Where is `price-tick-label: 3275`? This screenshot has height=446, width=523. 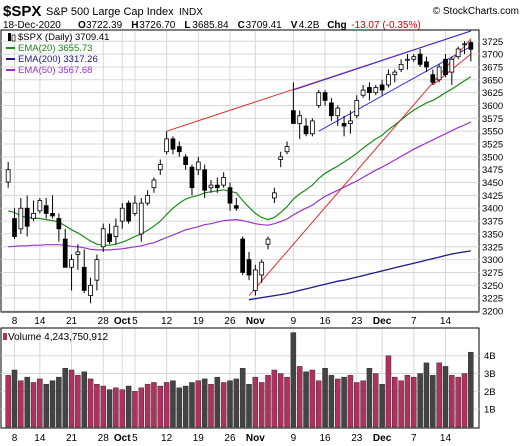
price-tick-label: 3275 is located at coordinates (492, 273).